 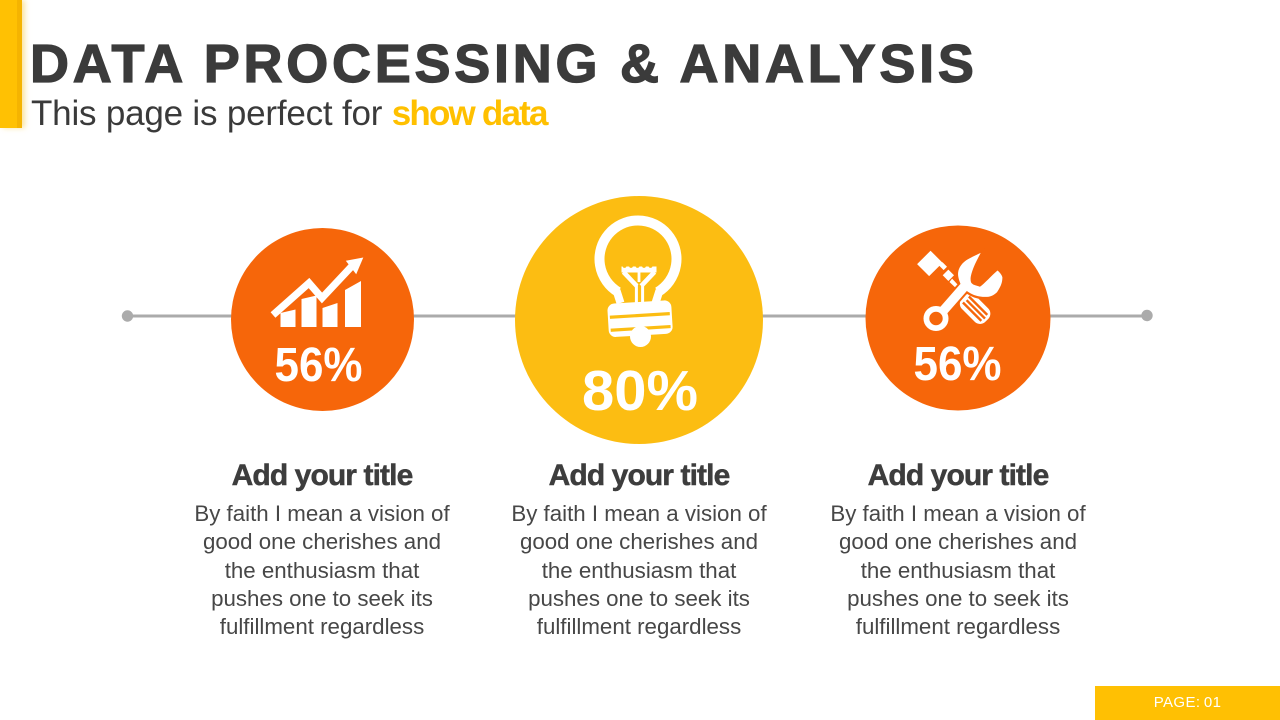 What do you see at coordinates (640, 391) in the screenshot?
I see `svg-text: 80%` at bounding box center [640, 391].